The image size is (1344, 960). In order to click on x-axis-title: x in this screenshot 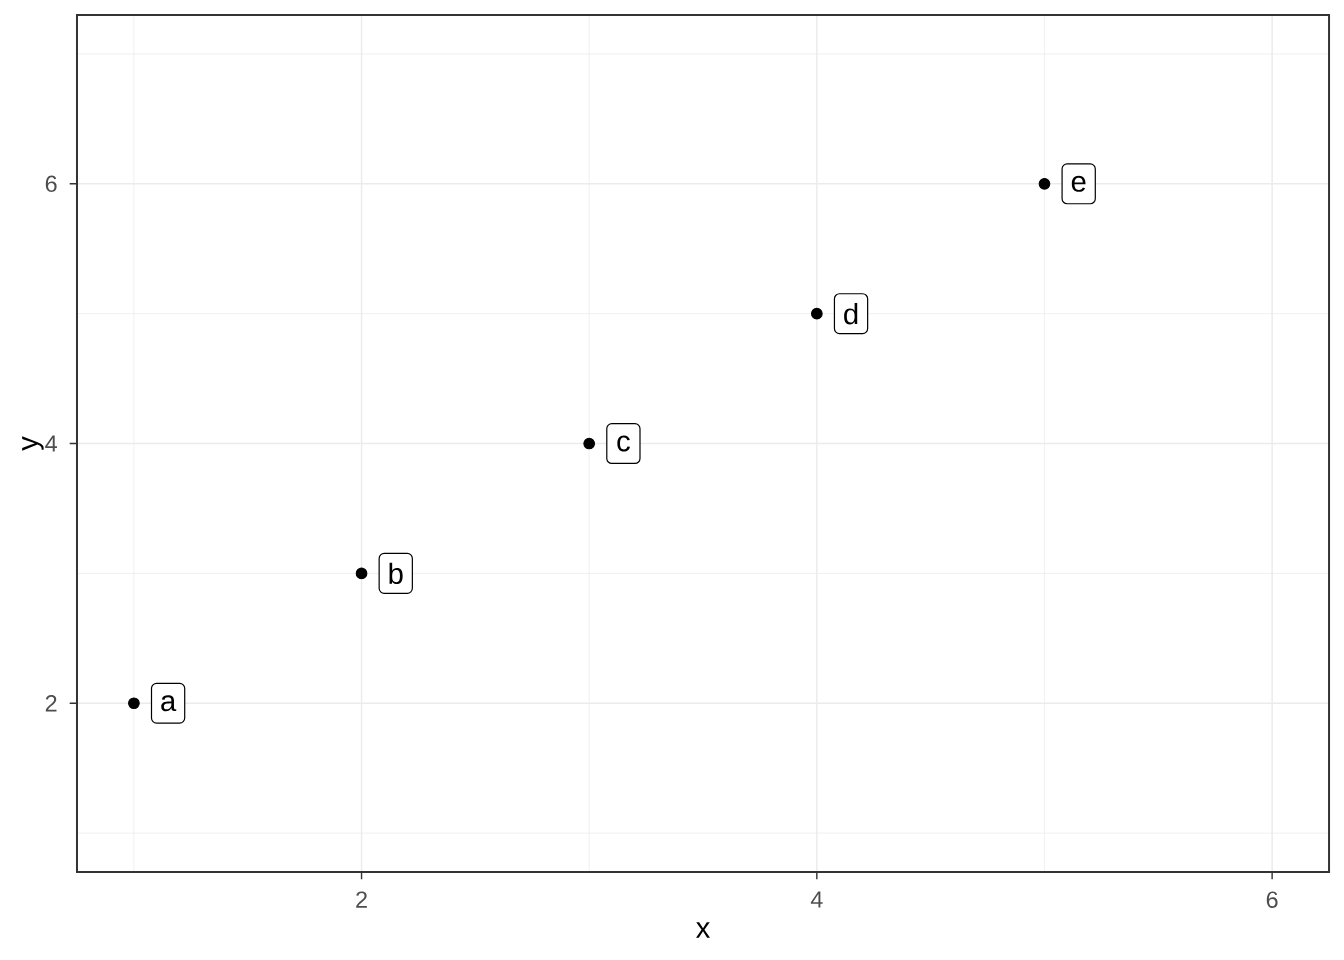, I will do `click(703, 930)`.